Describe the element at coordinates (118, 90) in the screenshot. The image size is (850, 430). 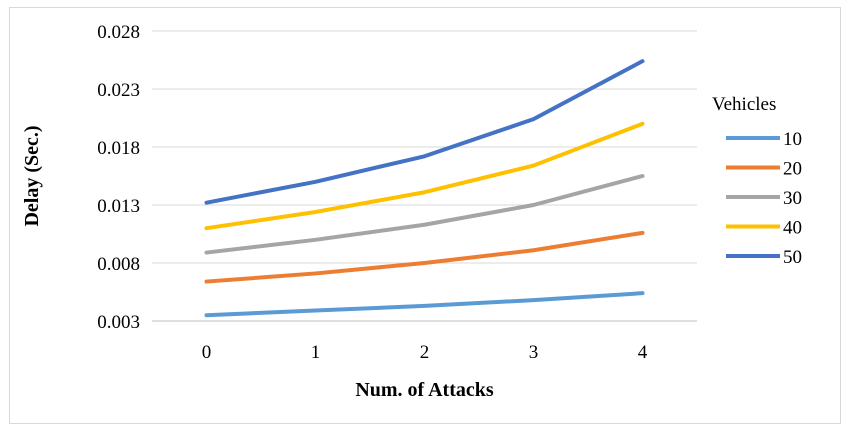
I see `y-tick-label: 0.023` at that location.